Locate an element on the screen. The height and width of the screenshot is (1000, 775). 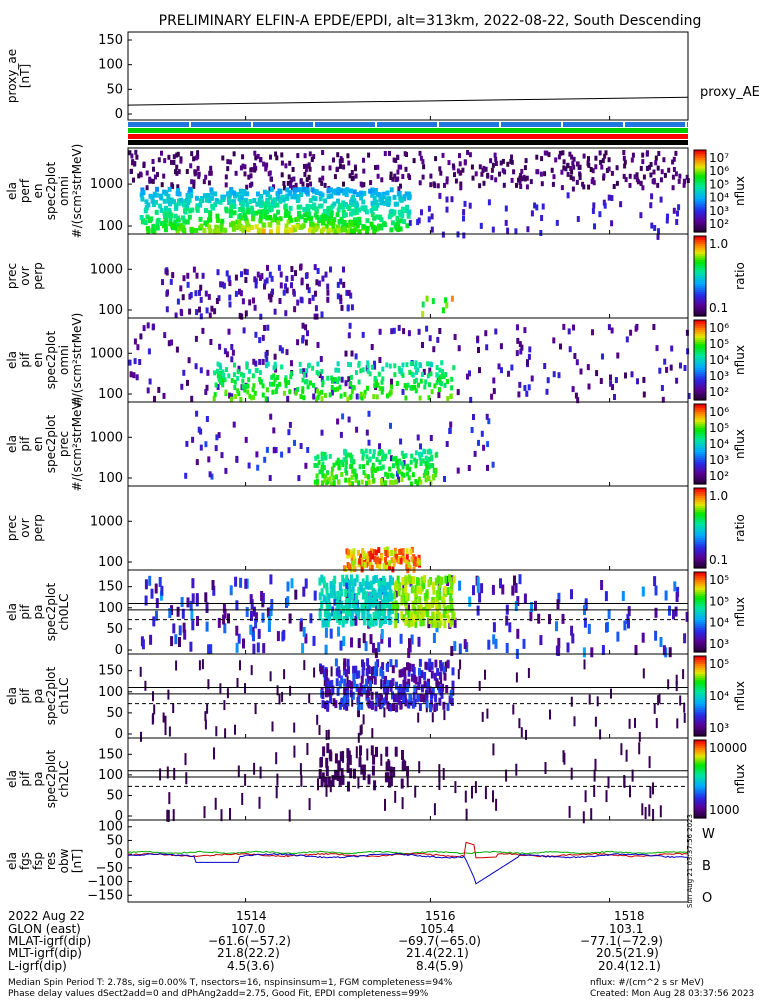
bfield-series-o is located at coordinates (408, 868).